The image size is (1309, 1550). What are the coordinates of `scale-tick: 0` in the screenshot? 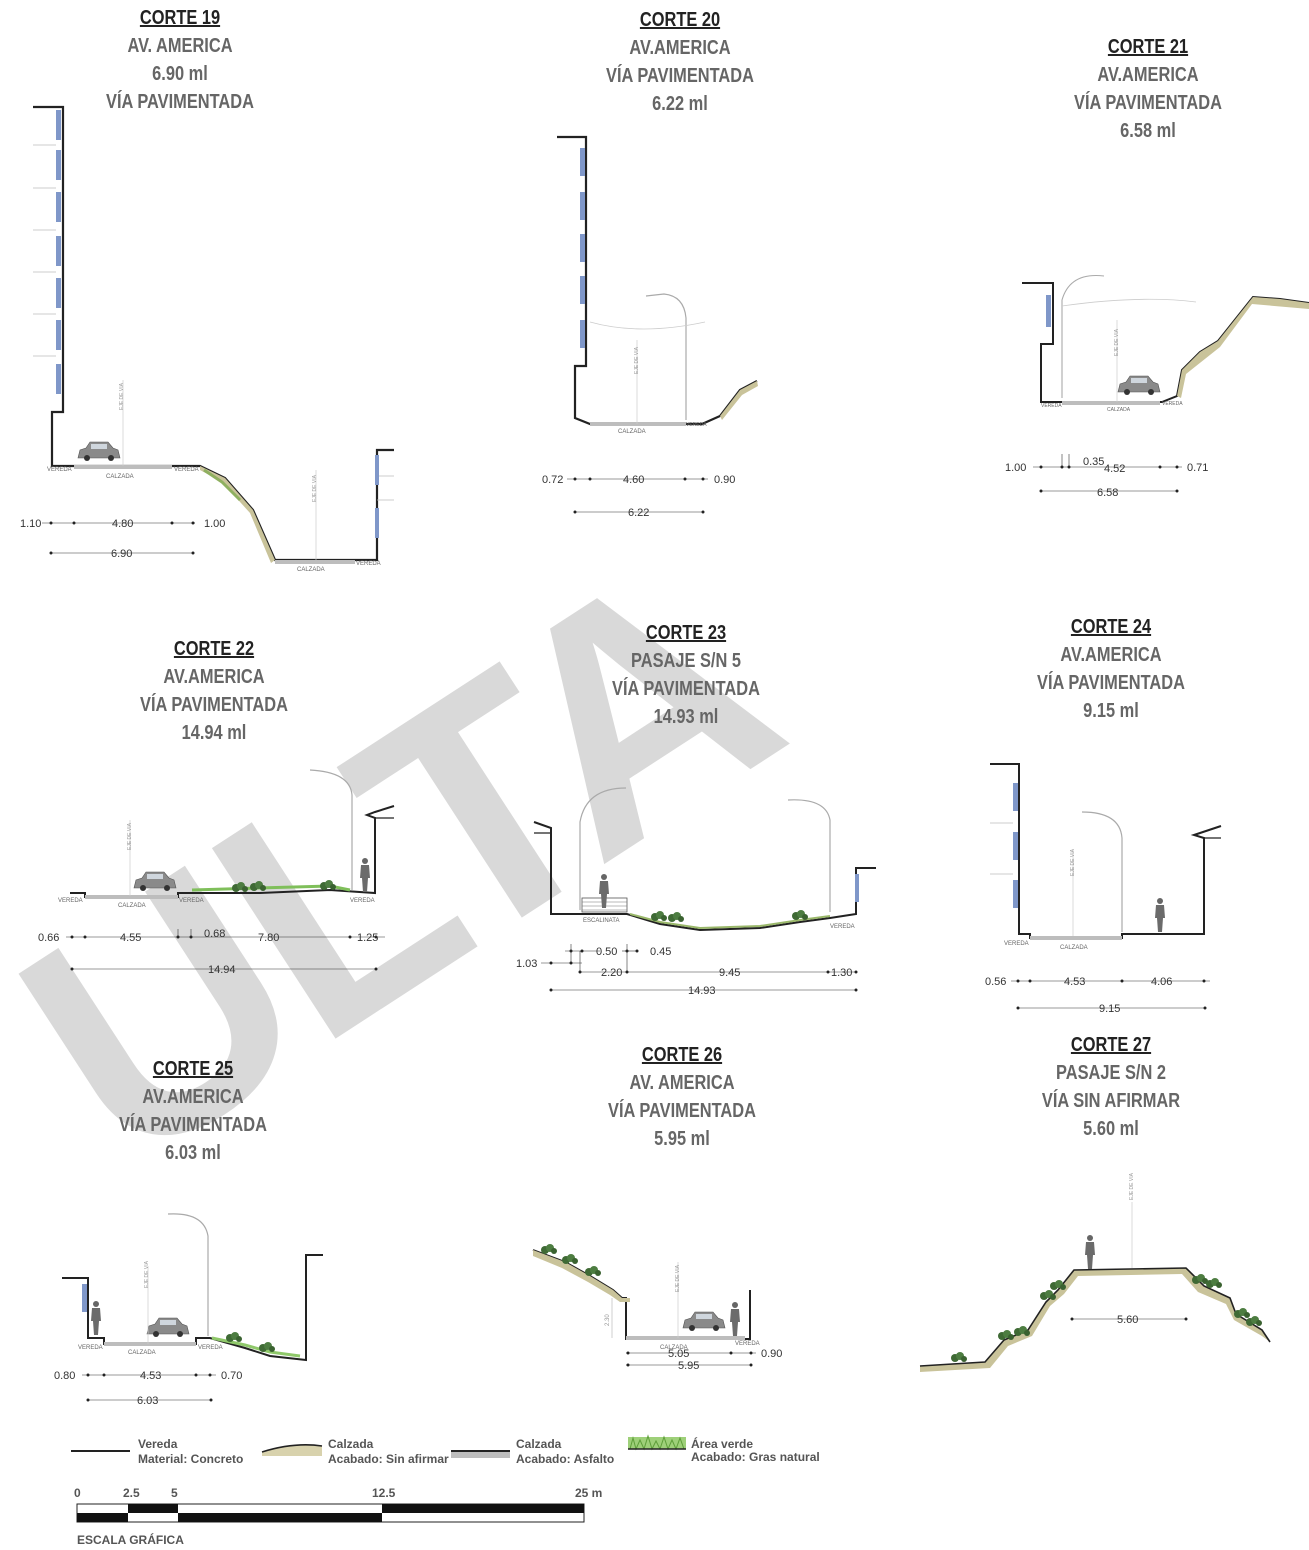 It's located at (77, 1493).